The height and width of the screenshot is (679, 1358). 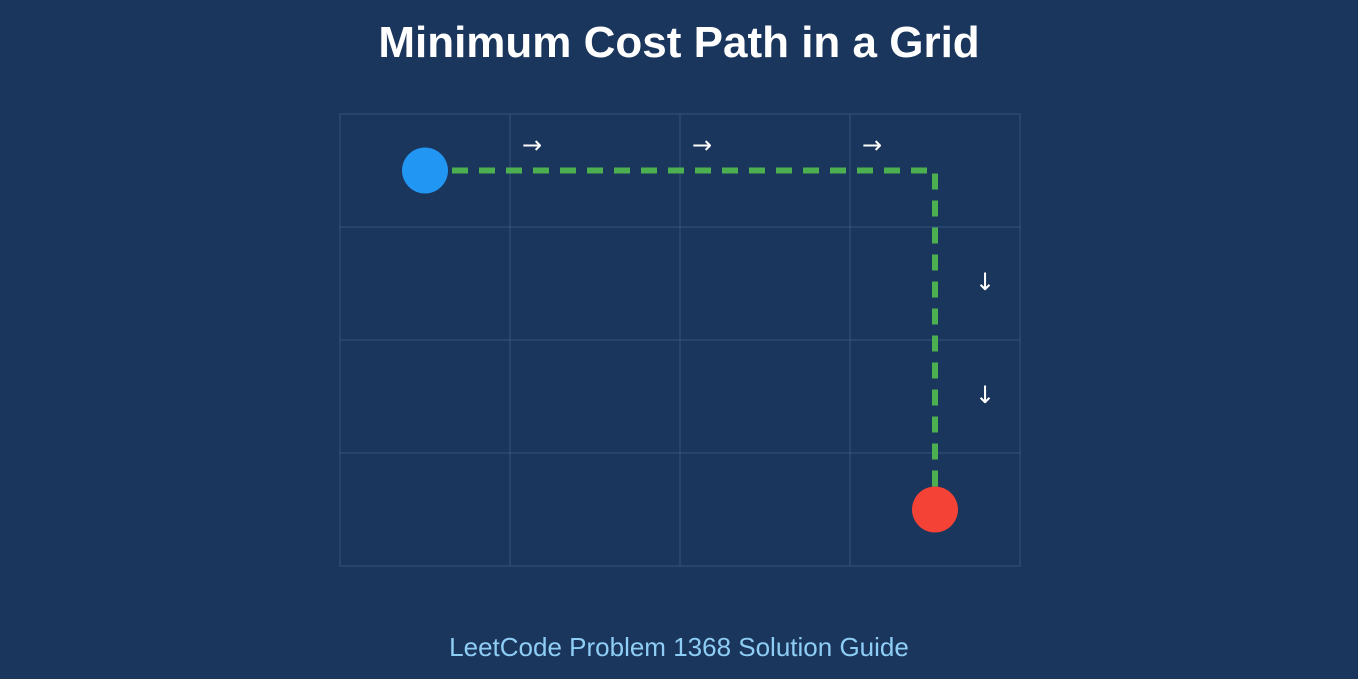 What do you see at coordinates (872, 145) in the screenshot?
I see `arrow-right-2: →` at bounding box center [872, 145].